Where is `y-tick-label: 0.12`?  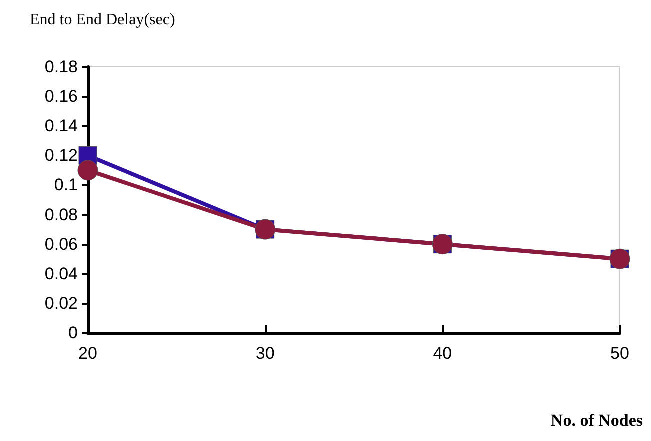
y-tick-label: 0.12 is located at coordinates (61, 156).